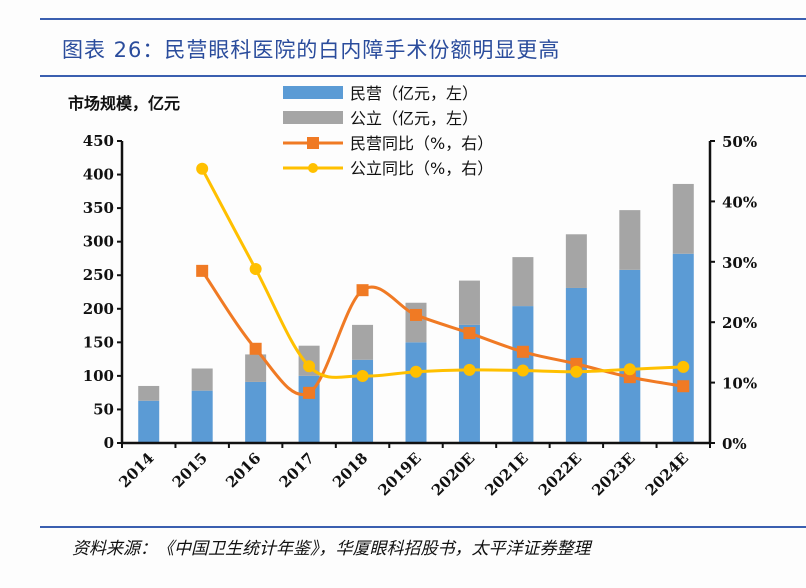  What do you see at coordinates (613, 474) in the screenshot?
I see `x-tick-label: 2023E` at bounding box center [613, 474].